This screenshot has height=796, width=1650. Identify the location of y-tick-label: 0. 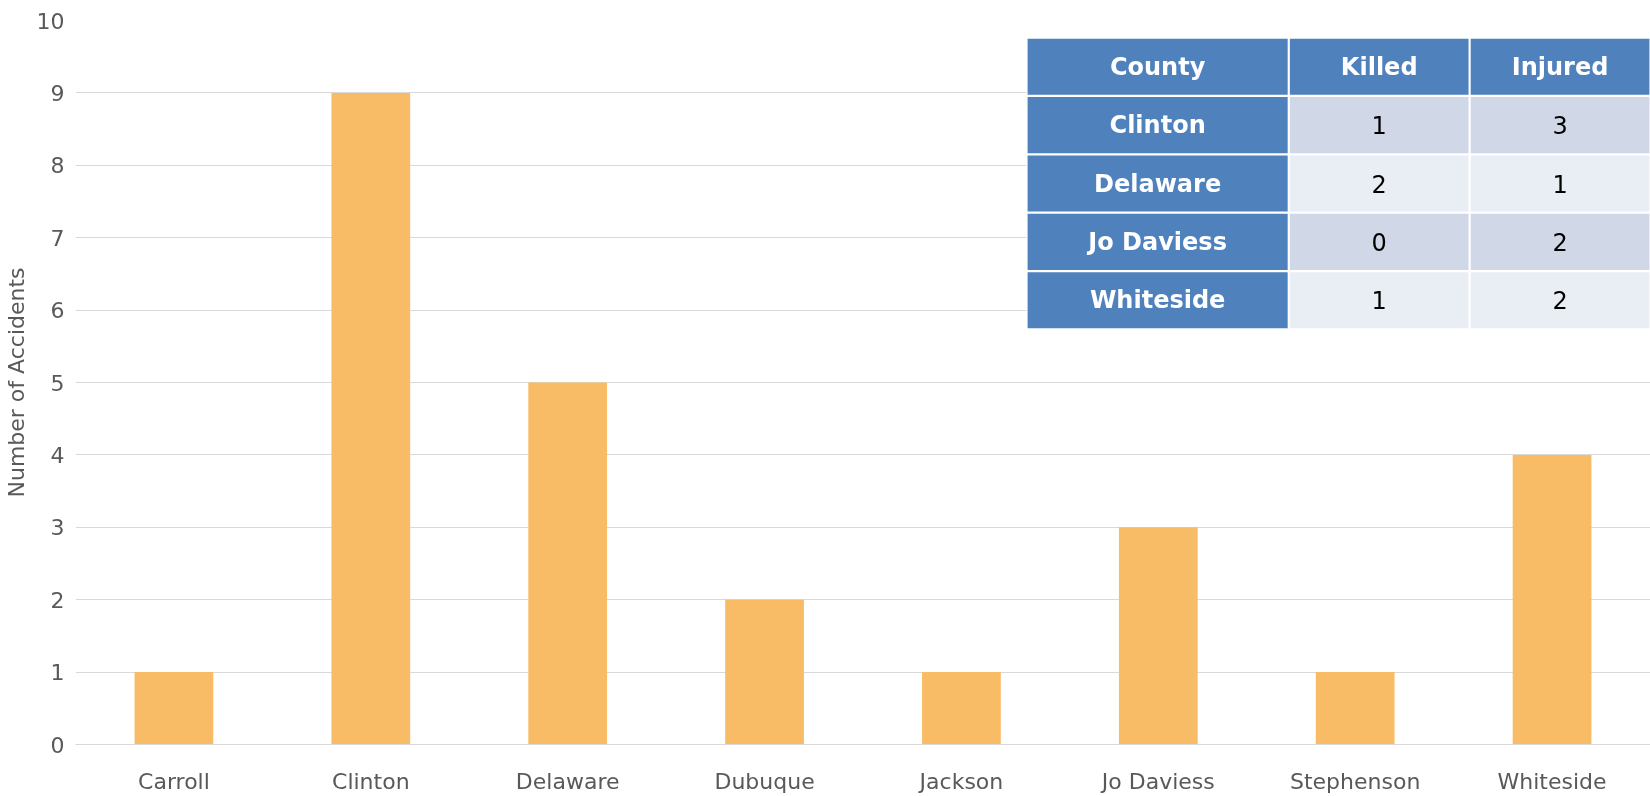
(57, 745).